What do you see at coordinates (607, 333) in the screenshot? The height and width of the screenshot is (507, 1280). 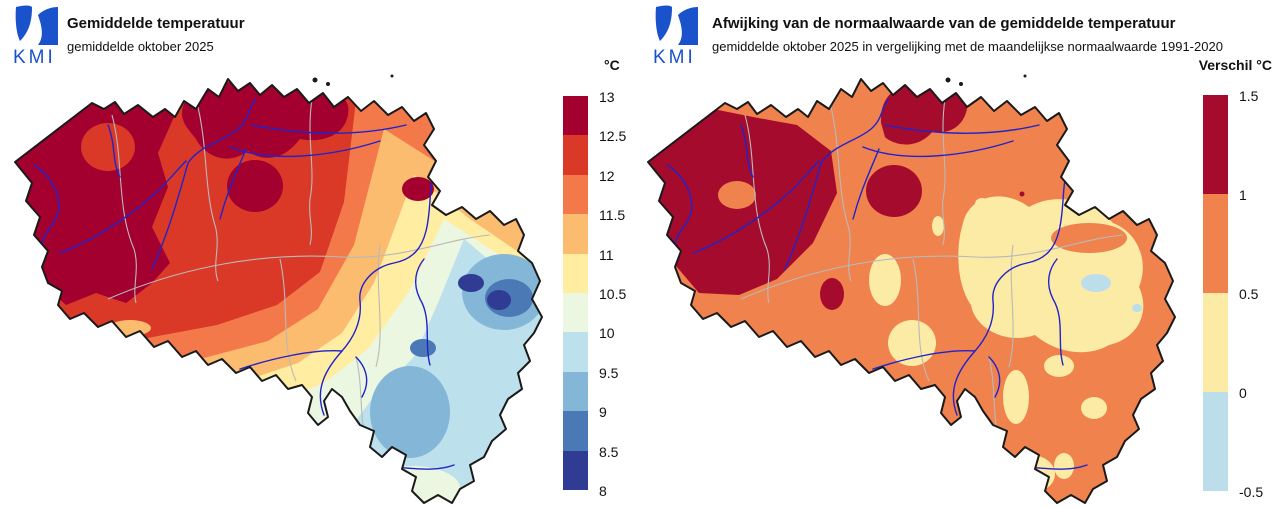 I see `legend-tick: 10` at bounding box center [607, 333].